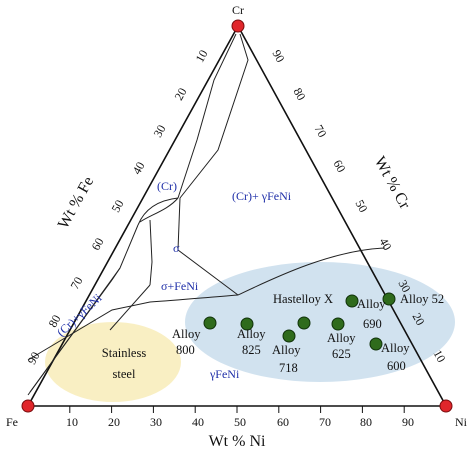  What do you see at coordinates (72, 422) in the screenshot?
I see `bottom-tick: 10` at bounding box center [72, 422].